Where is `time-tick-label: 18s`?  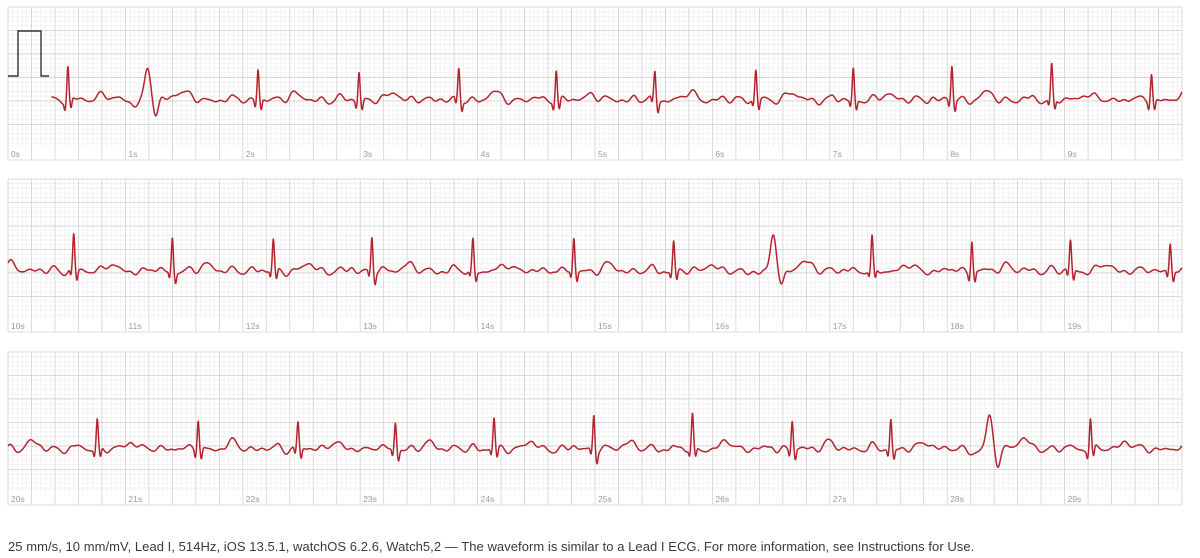
time-tick-label: 18s is located at coordinates (957, 326).